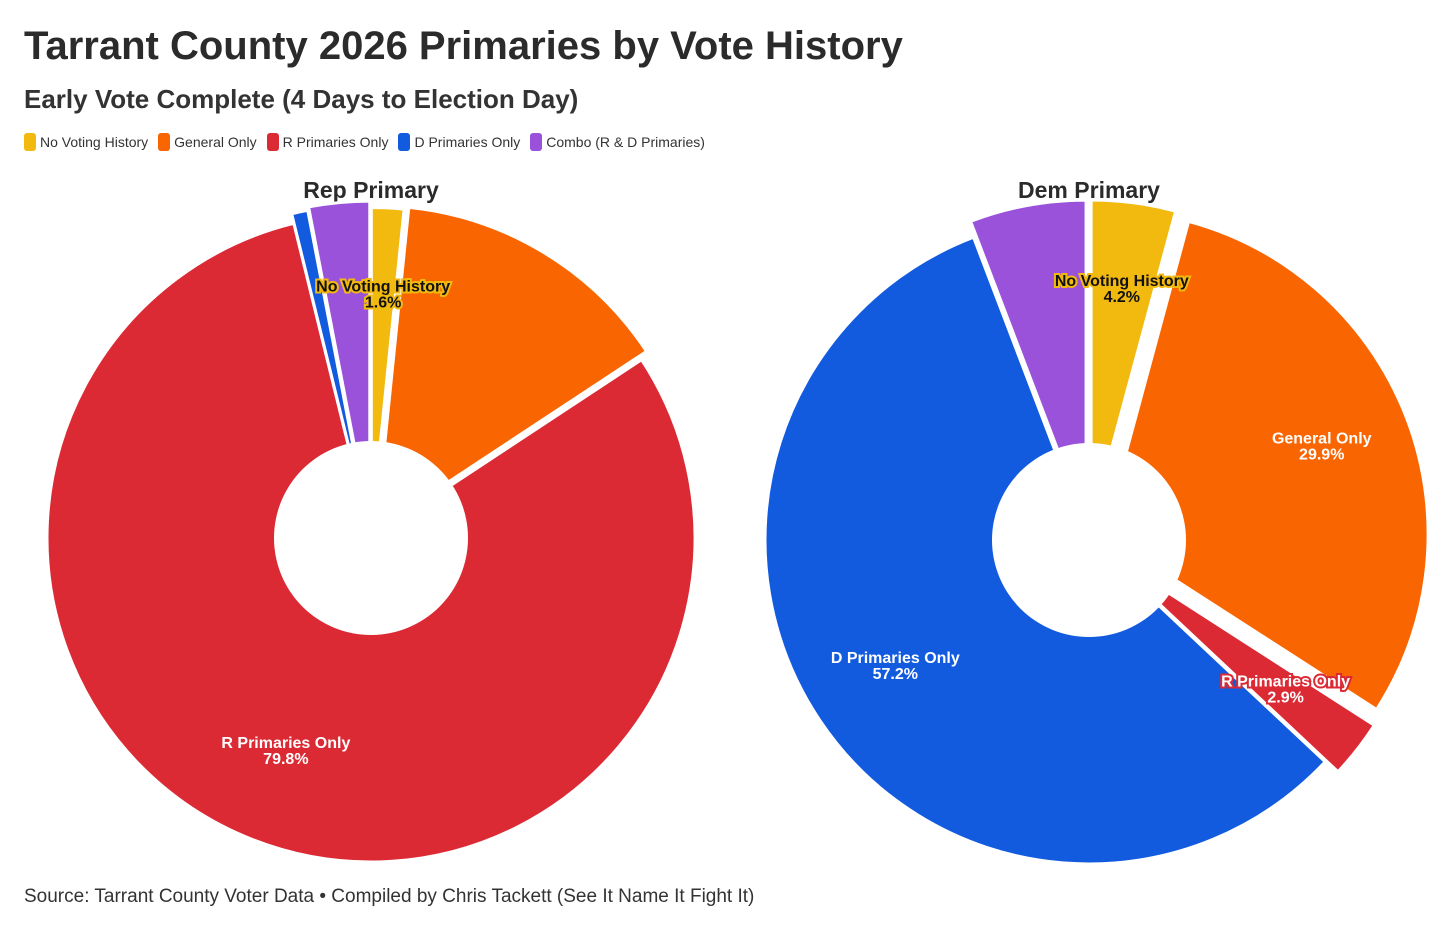 The height and width of the screenshot is (944, 1456). What do you see at coordinates (467, 142) in the screenshot?
I see `legend-label: D Primaries Only` at bounding box center [467, 142].